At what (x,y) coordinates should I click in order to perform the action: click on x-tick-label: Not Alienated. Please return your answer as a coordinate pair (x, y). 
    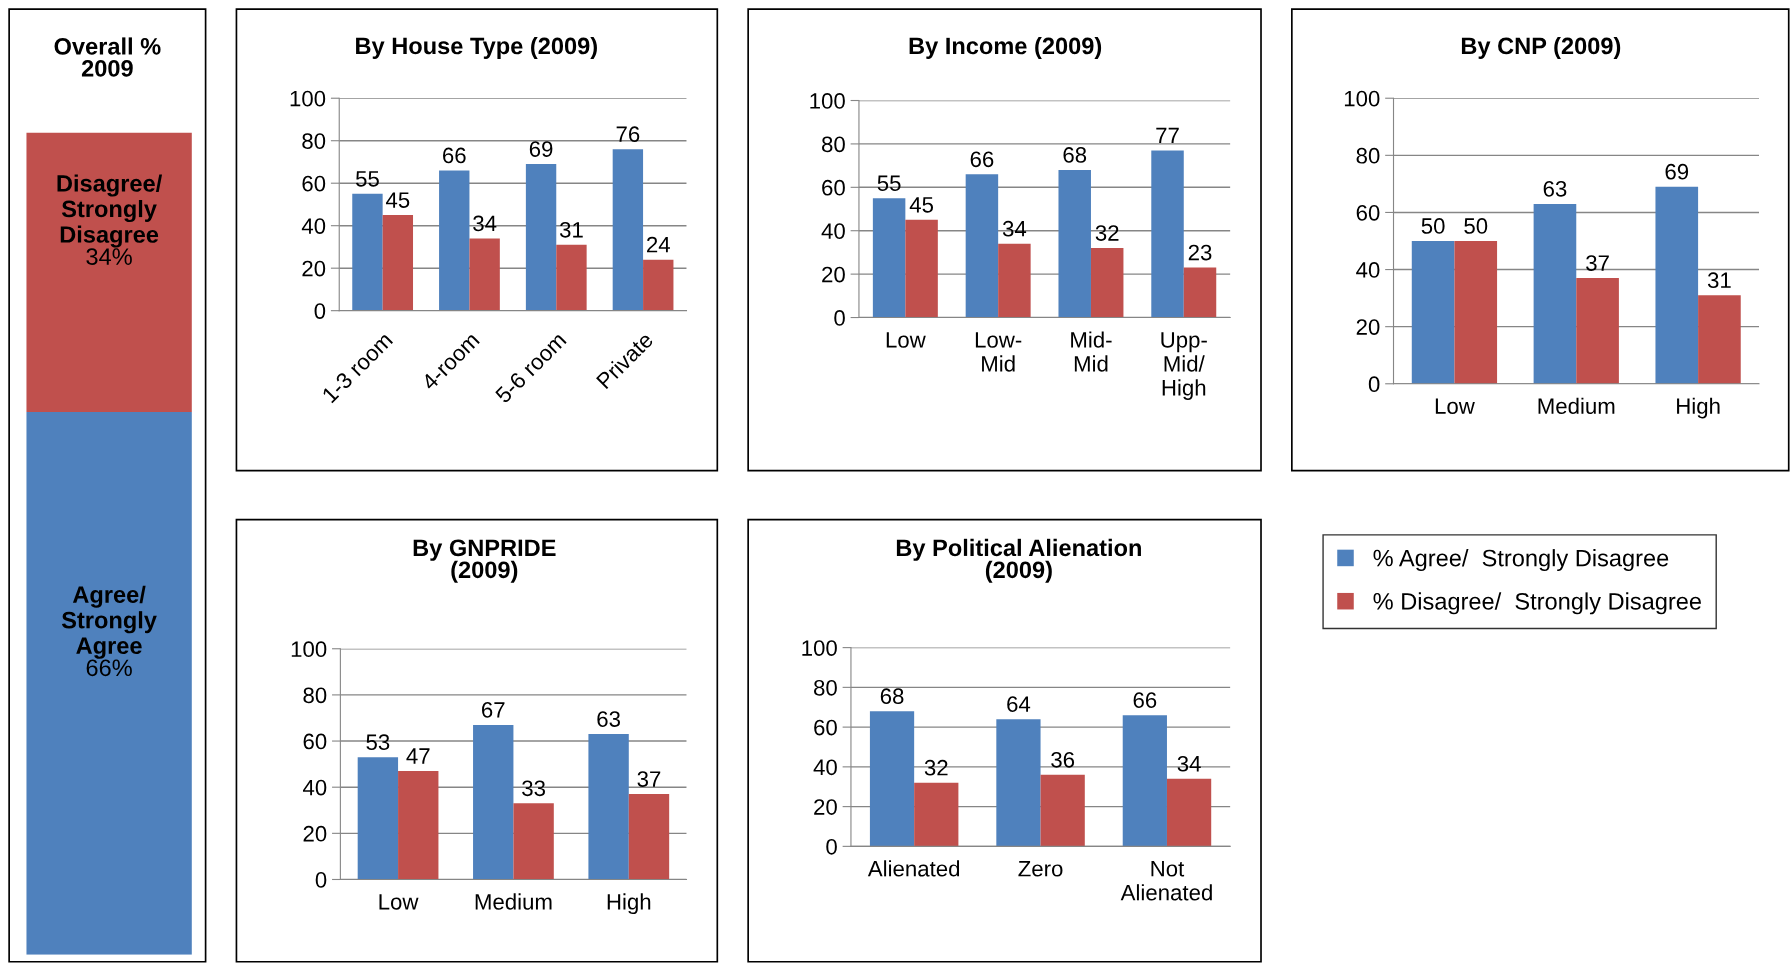
    Looking at the image, I should click on (1166, 881).